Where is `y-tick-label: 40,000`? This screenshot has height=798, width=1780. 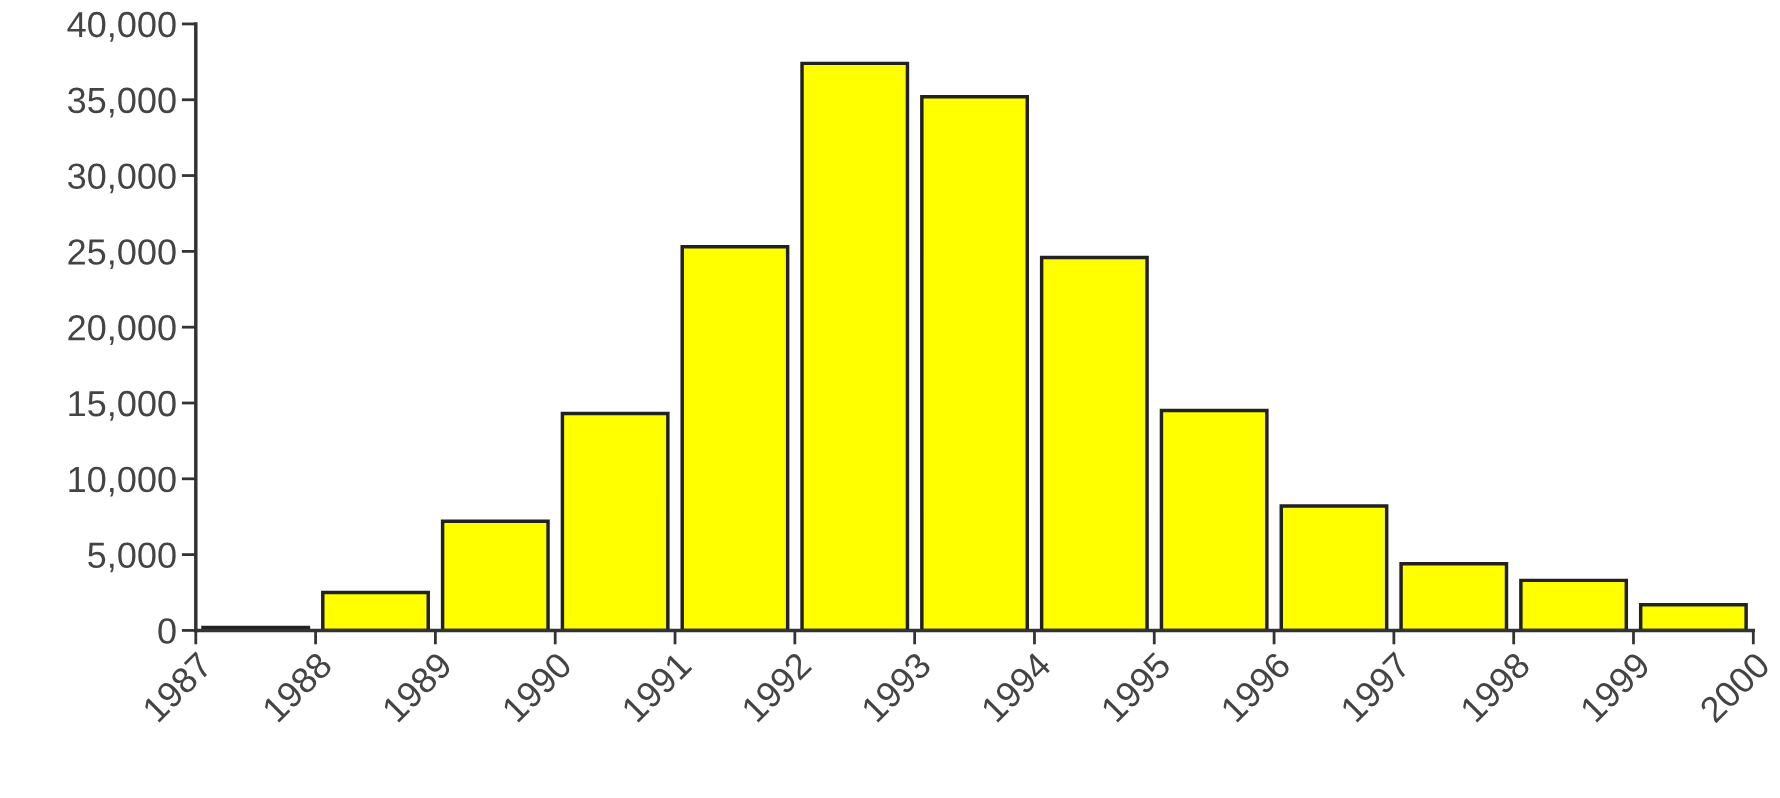
y-tick-label: 40,000 is located at coordinates (121, 26).